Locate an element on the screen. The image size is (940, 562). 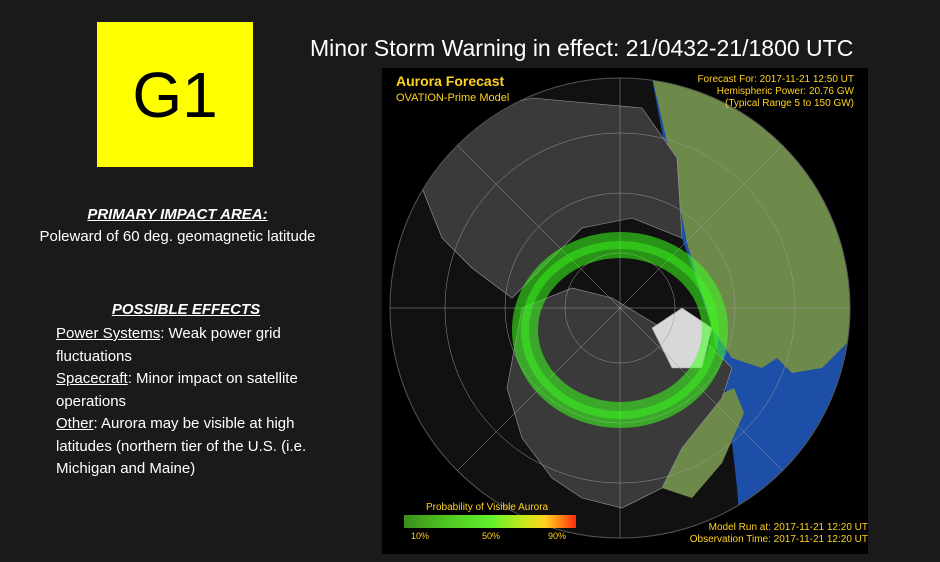
effect-text: : Minor impact on satellite operations is located at coordinates (177, 390).